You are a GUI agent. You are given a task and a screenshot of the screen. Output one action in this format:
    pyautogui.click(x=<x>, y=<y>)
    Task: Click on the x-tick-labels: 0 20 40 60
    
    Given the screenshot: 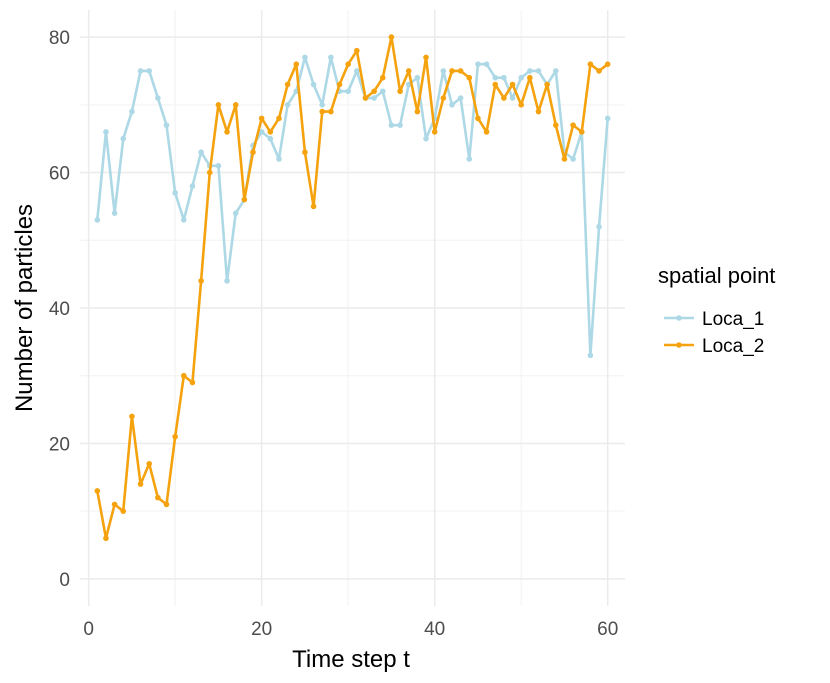 What is the action you would take?
    pyautogui.click(x=350, y=629)
    